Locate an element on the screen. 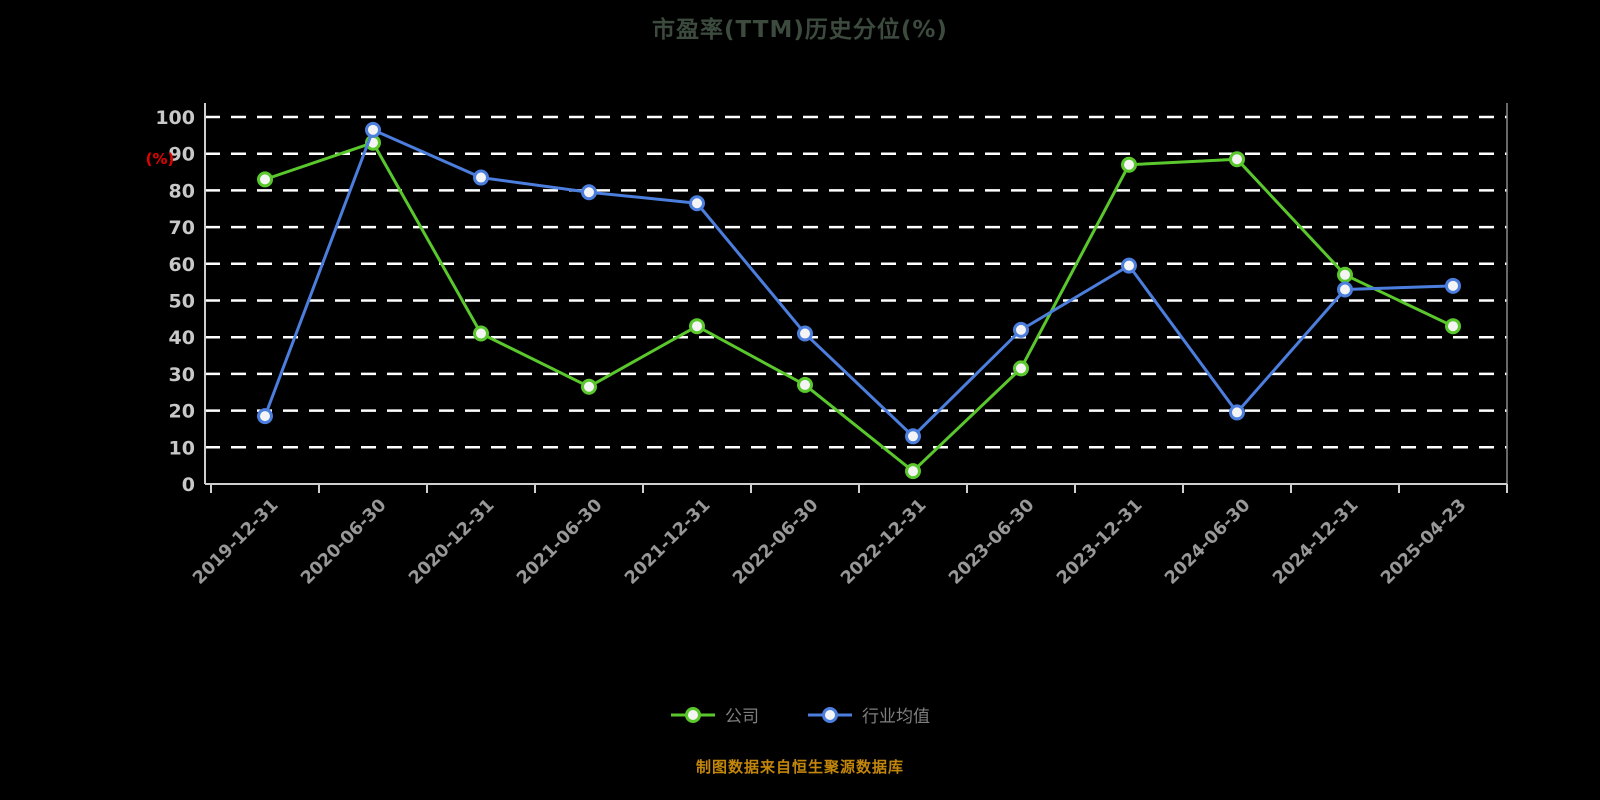 The width and height of the screenshot is (1600, 800). svg-text: 2024-12-31 is located at coordinates (1315, 541).